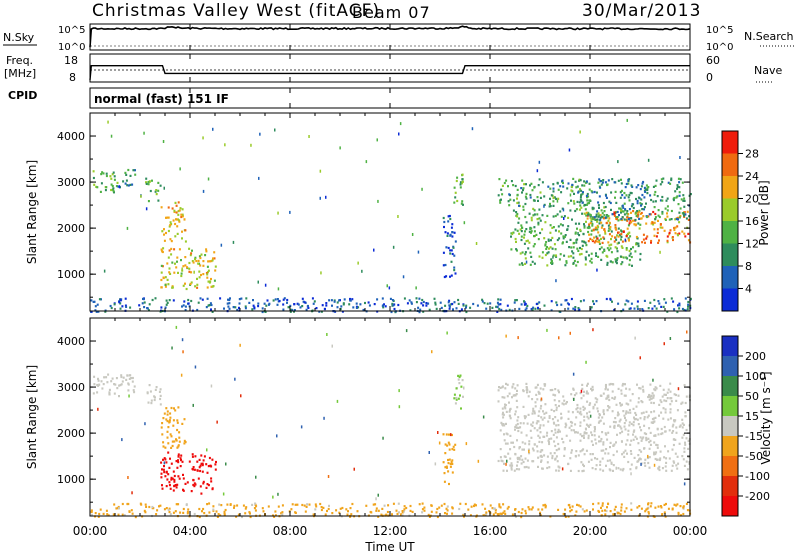  What do you see at coordinates (290, 531) in the screenshot?
I see `x-tick-label: 08:00` at bounding box center [290, 531].